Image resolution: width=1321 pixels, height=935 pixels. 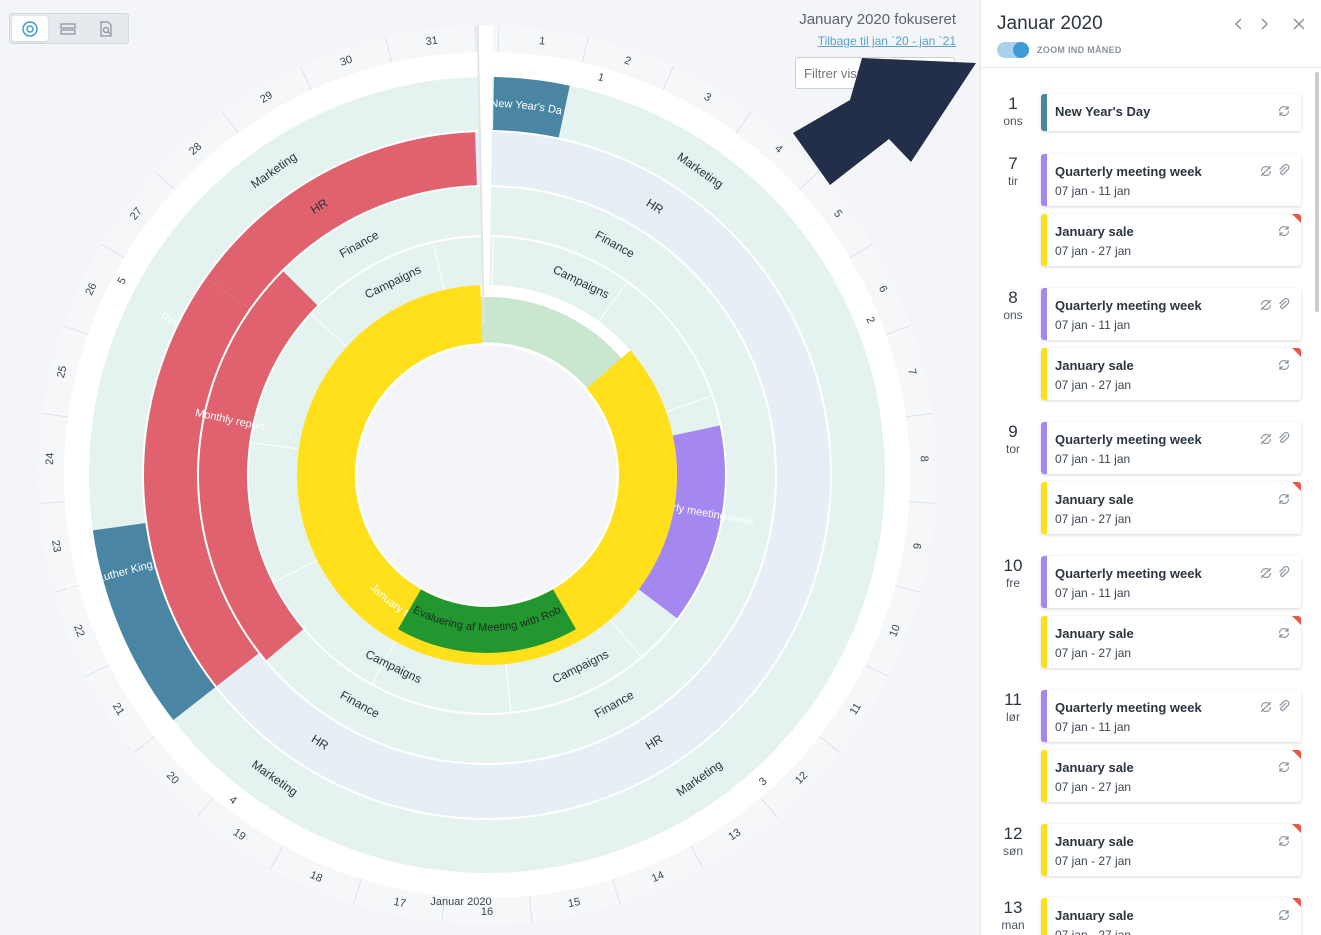 I want to click on document-search-icon, so click(x=106, y=28).